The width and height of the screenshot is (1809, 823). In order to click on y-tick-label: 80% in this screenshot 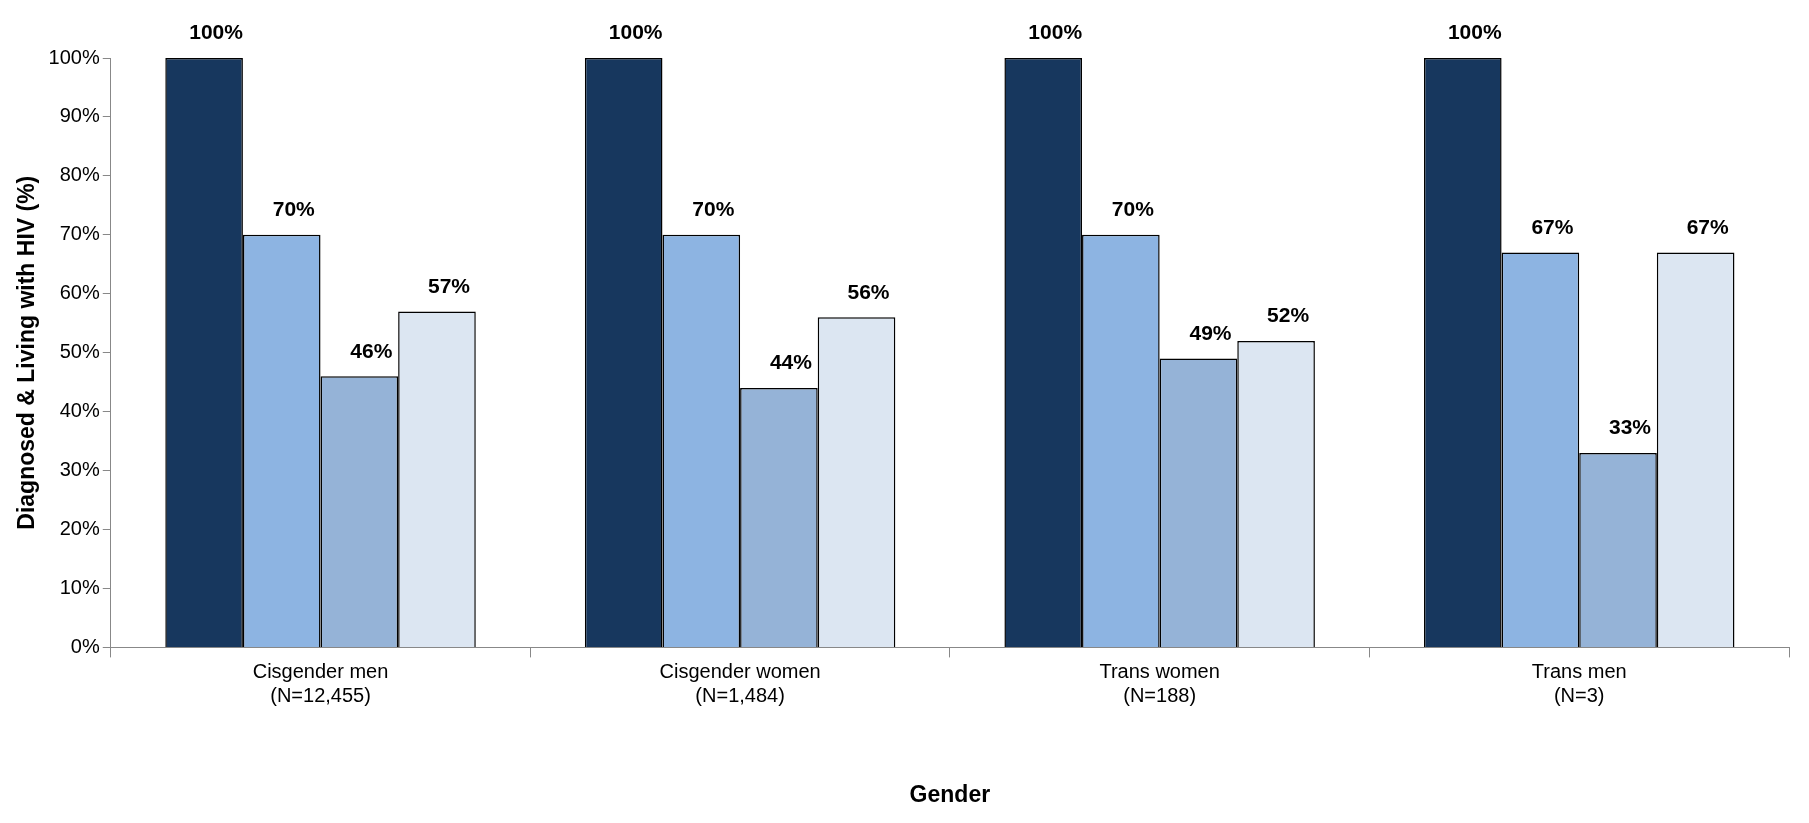, I will do `click(79, 174)`.